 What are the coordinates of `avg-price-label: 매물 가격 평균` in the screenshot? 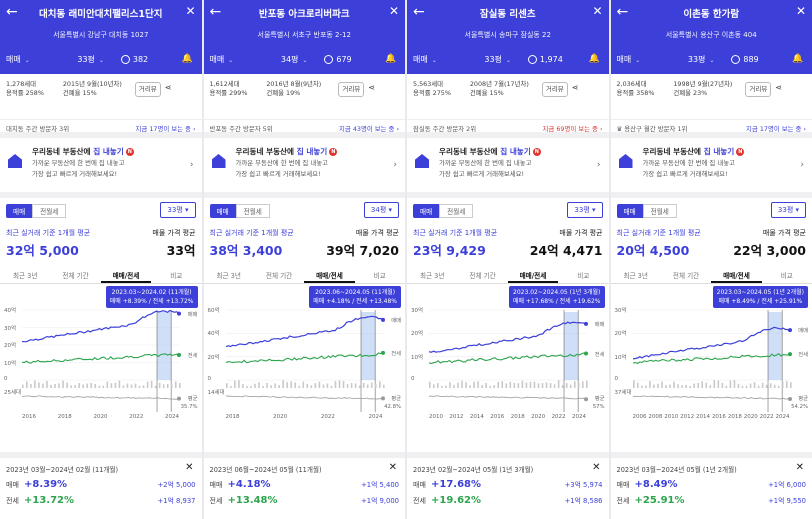 It's located at (174, 233).